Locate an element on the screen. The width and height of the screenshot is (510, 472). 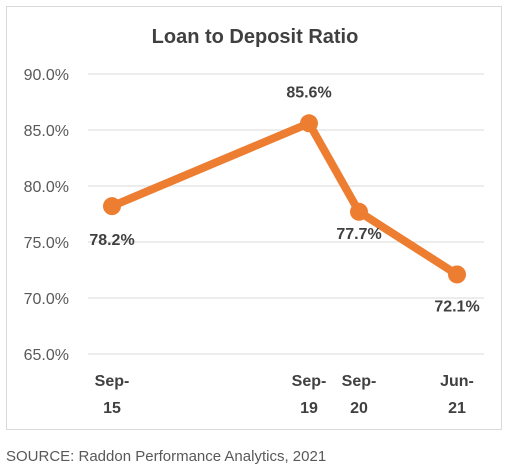
y-tick-label: 75.0% is located at coordinates (46, 243).